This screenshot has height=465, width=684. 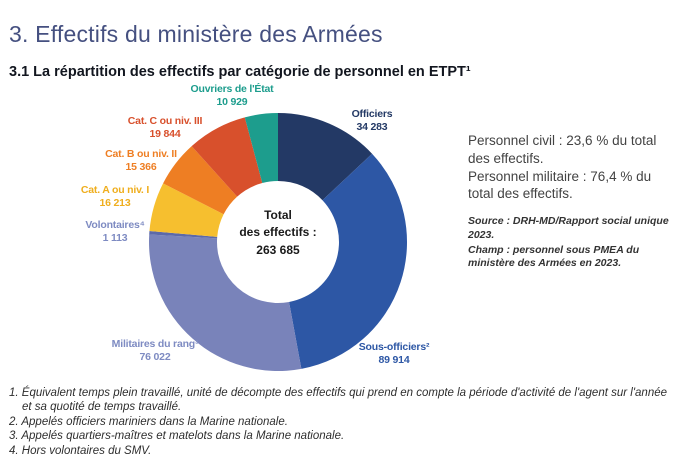 I want to click on segment-name: Officiers, so click(x=372, y=114).